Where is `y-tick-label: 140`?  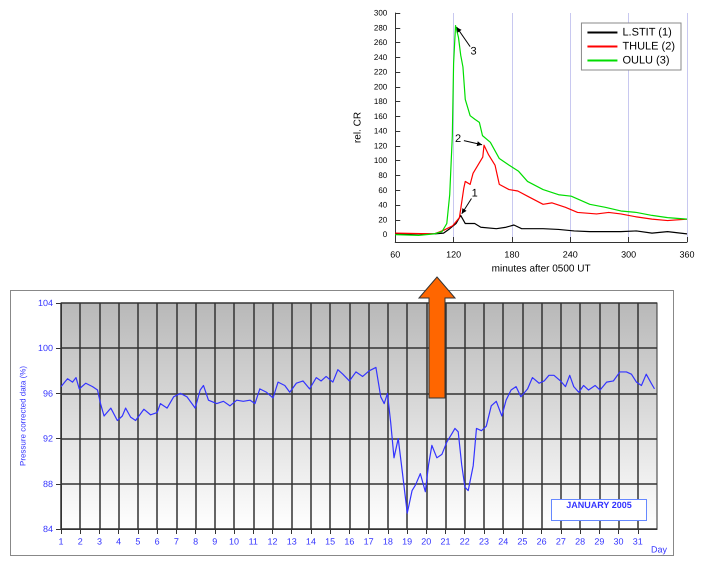 y-tick-label: 140 is located at coordinates (381, 131).